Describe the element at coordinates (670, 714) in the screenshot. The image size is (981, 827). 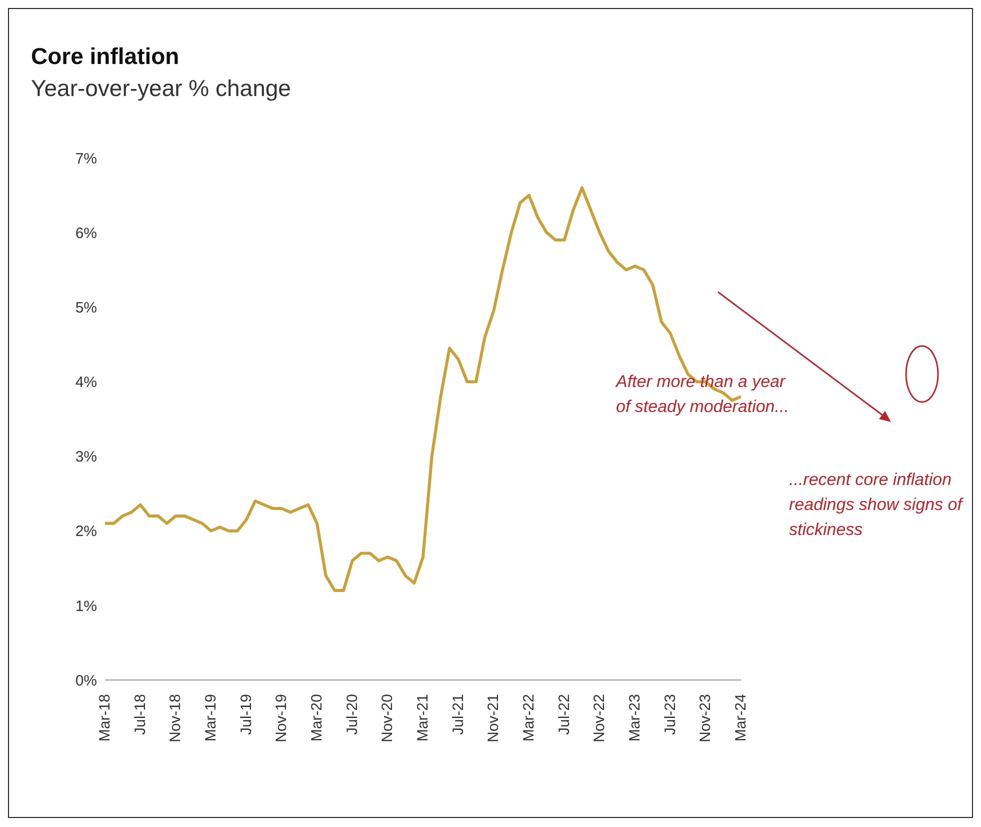
I see `x-tick-label: Jul-23` at that location.